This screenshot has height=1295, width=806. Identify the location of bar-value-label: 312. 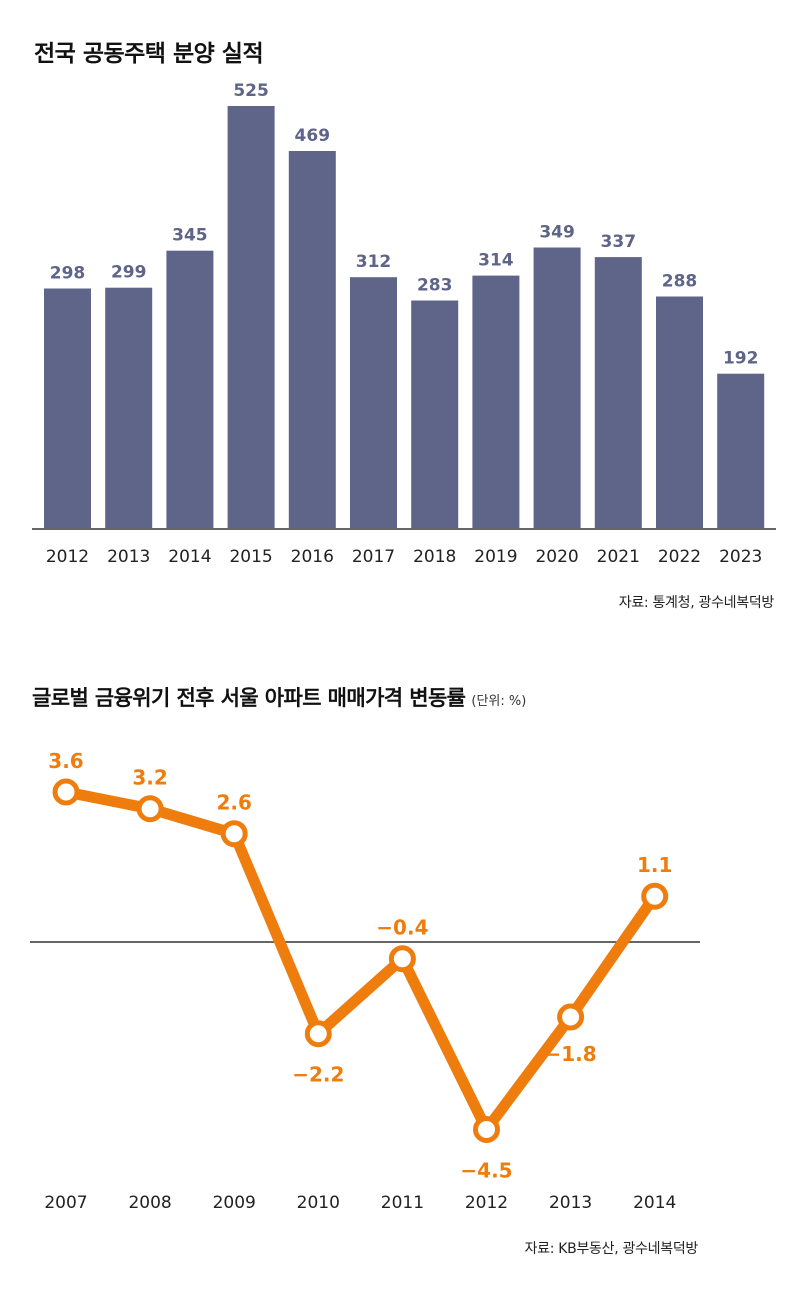
(374, 262).